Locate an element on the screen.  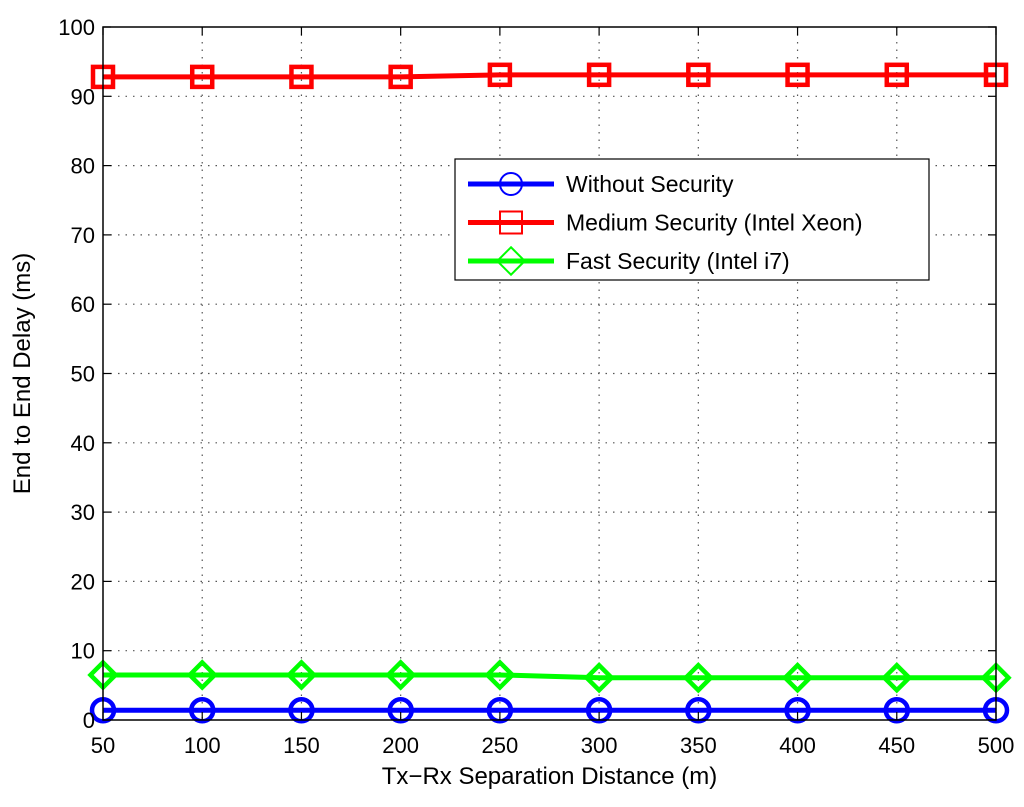
x-tick-label: 250 is located at coordinates (500, 745).